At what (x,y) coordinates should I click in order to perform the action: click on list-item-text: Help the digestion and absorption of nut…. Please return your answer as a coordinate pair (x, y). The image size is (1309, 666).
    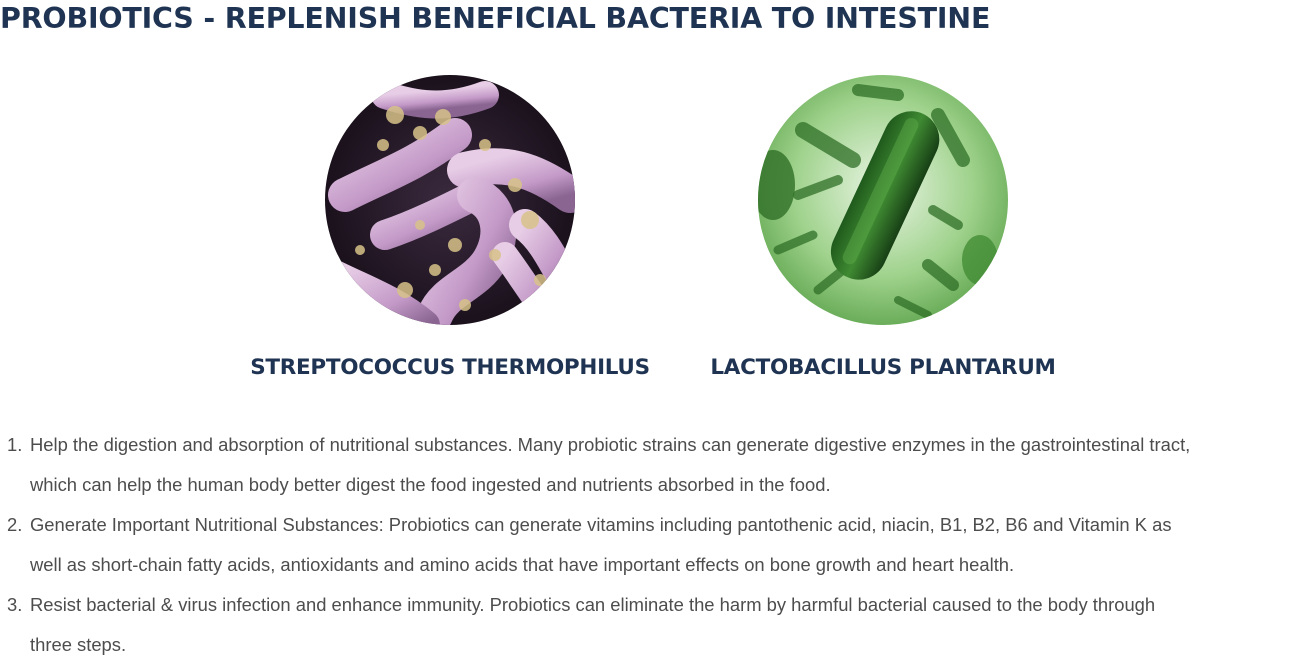
    Looking at the image, I should click on (610, 444).